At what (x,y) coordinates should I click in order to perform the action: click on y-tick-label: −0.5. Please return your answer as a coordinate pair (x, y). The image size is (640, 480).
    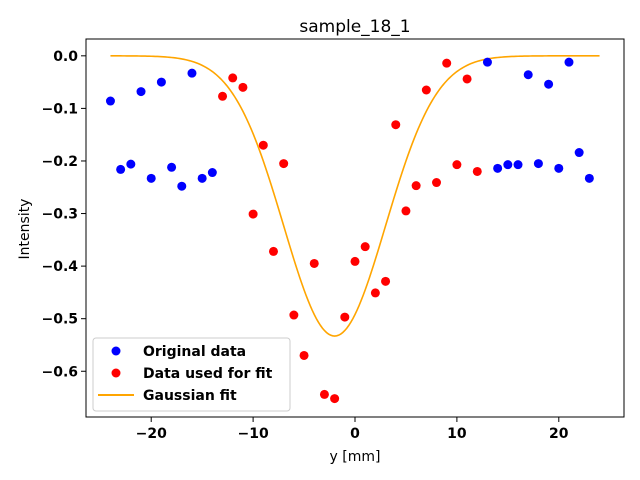
    Looking at the image, I should click on (59, 320).